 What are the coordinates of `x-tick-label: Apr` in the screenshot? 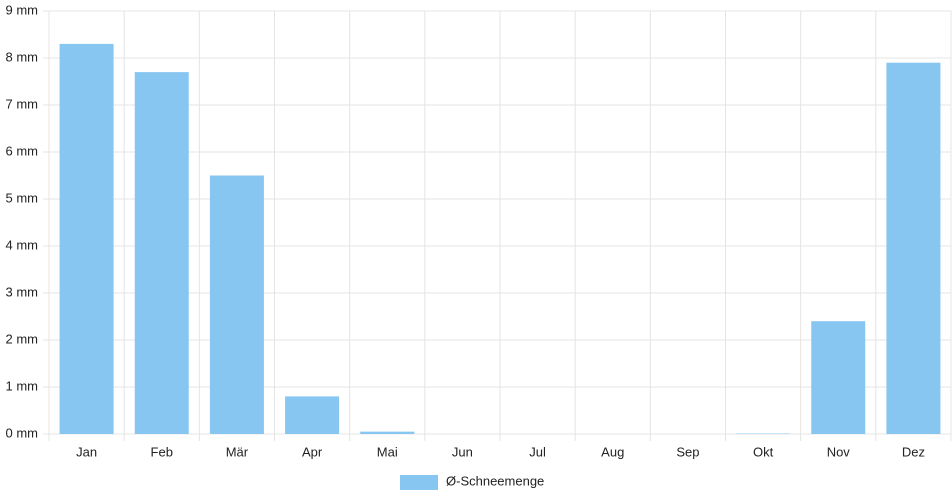 It's located at (312, 451).